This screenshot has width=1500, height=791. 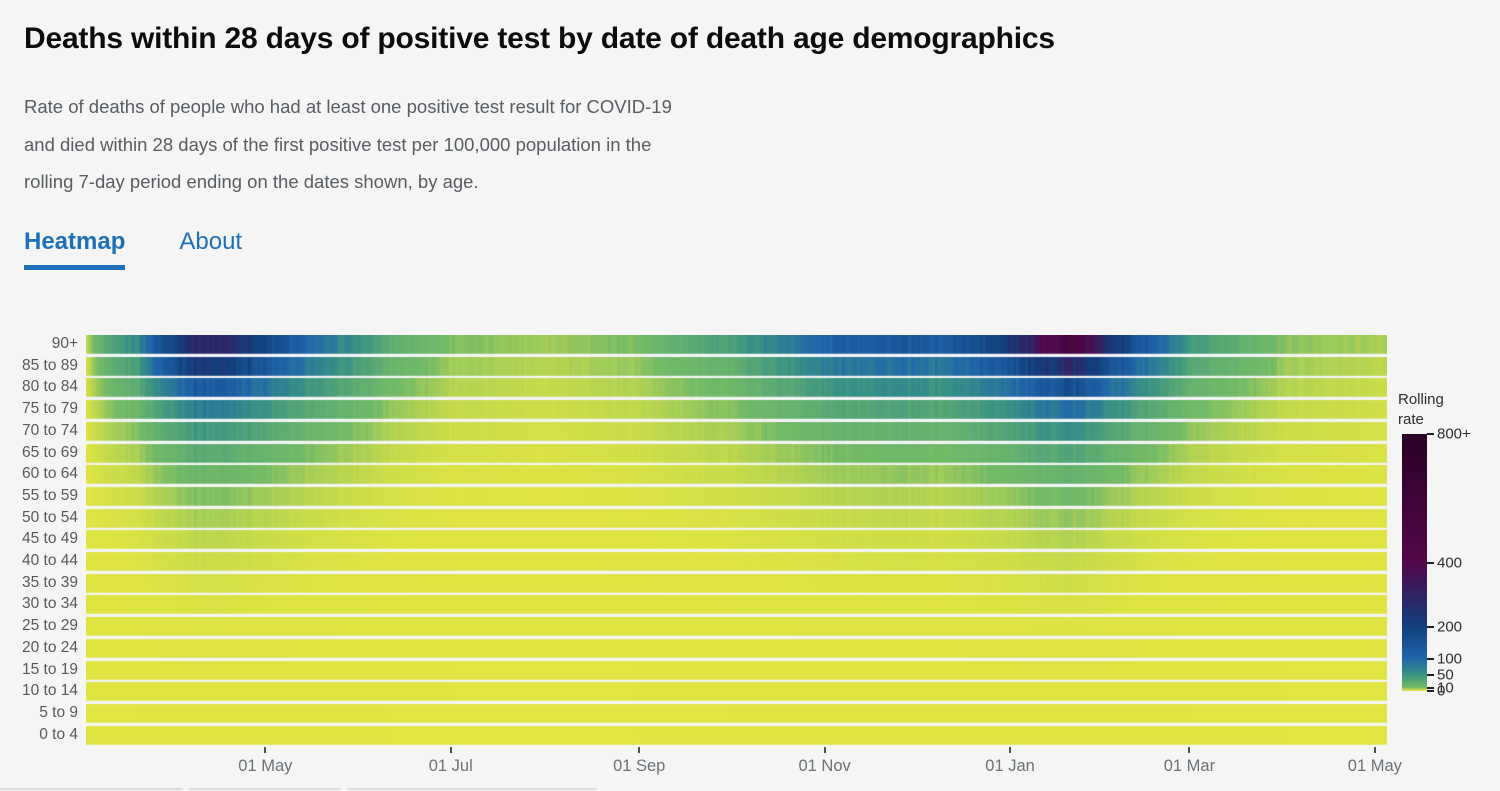 What do you see at coordinates (49, 517) in the screenshot?
I see `y-axis-label: 50 to 54` at bounding box center [49, 517].